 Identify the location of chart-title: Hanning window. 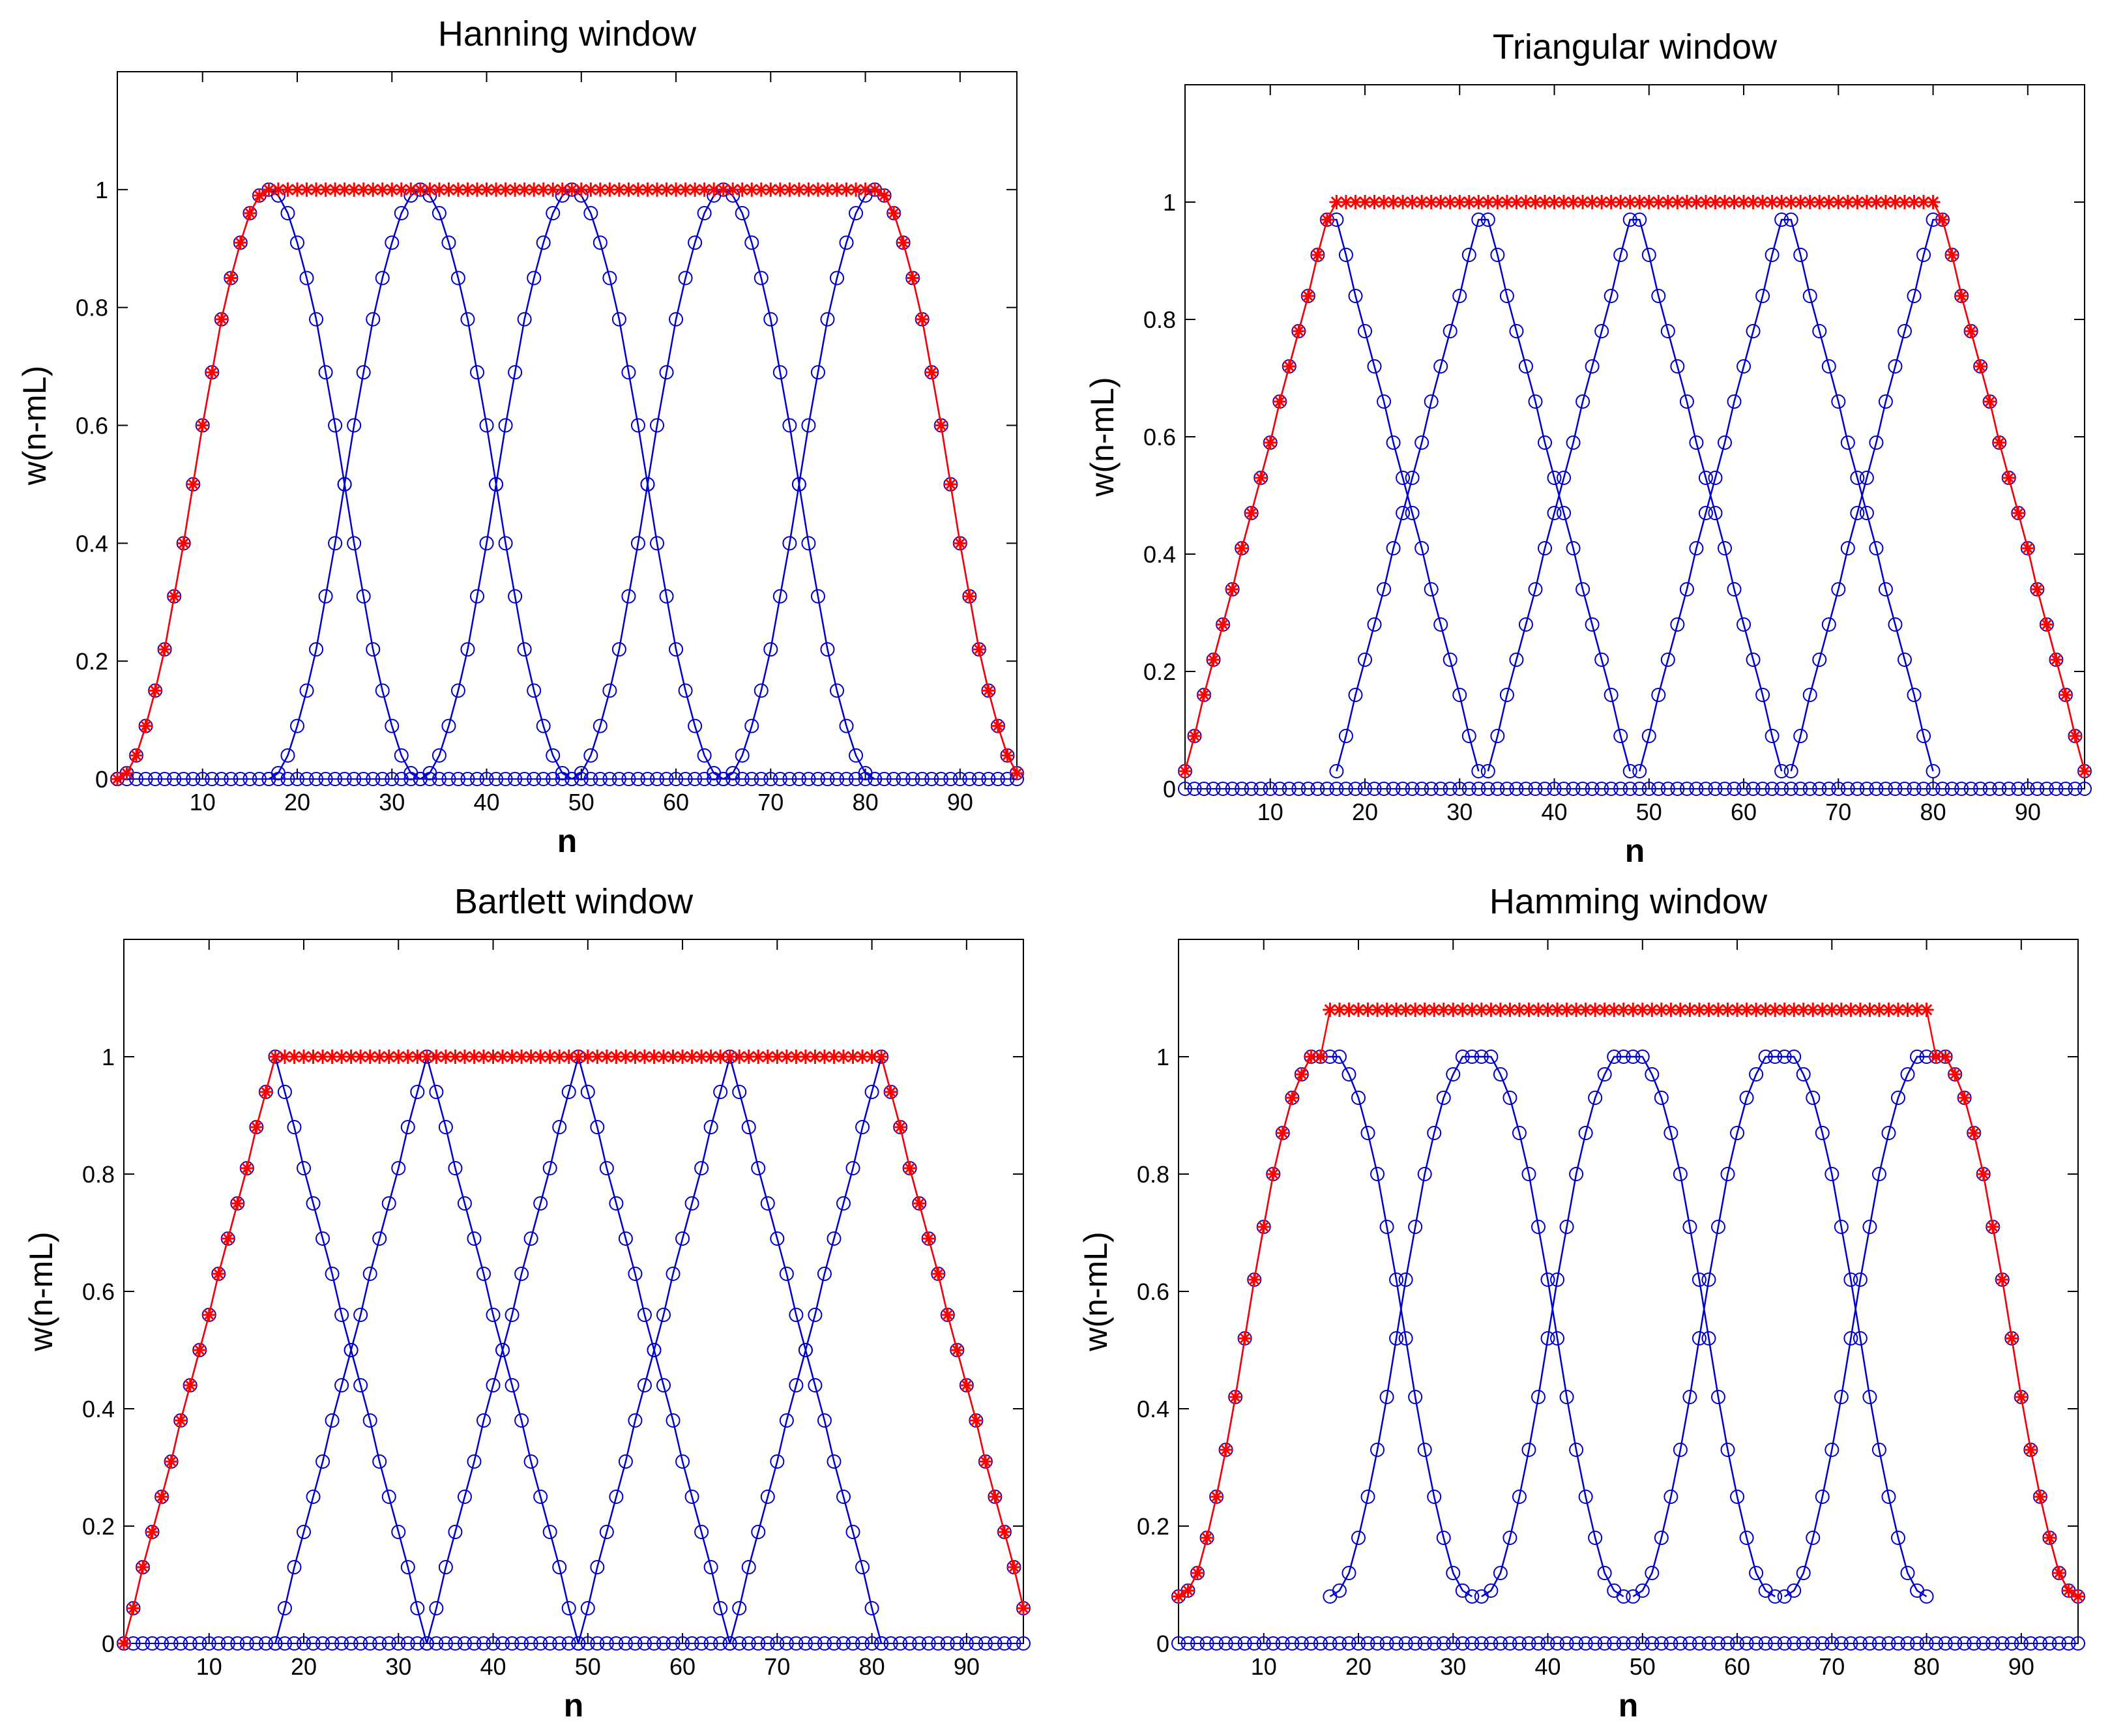
(567, 33).